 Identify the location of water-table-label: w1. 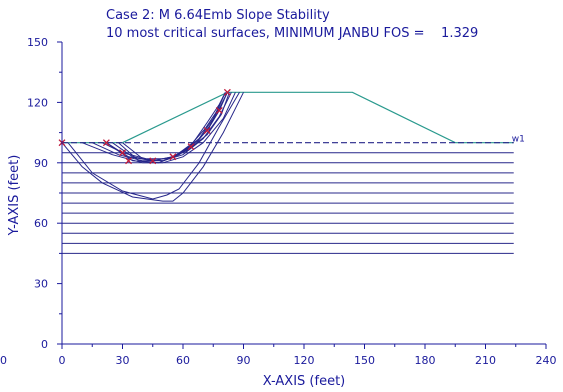
(518, 140).